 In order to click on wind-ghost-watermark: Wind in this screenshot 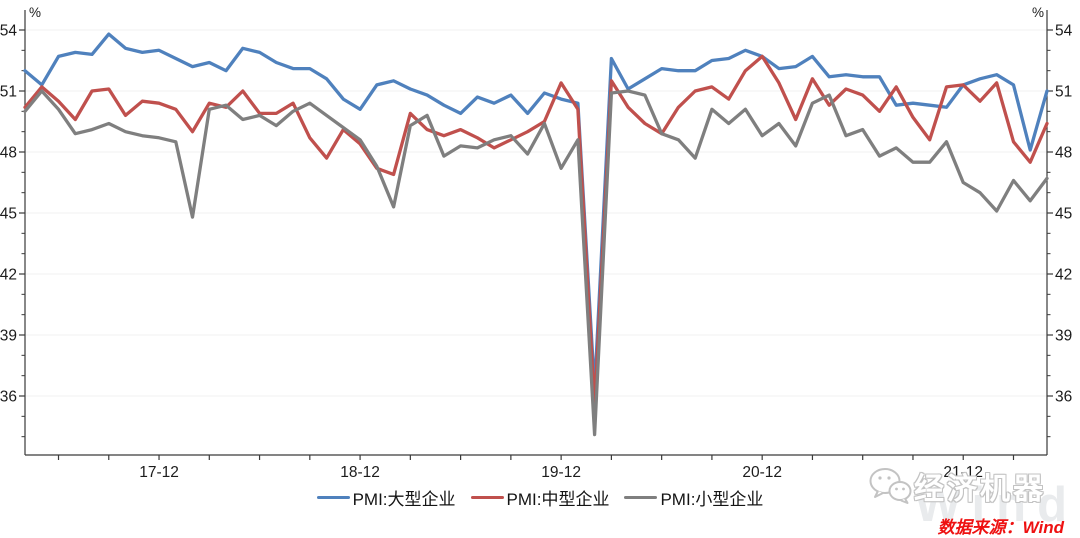, I will do `click(996, 505)`.